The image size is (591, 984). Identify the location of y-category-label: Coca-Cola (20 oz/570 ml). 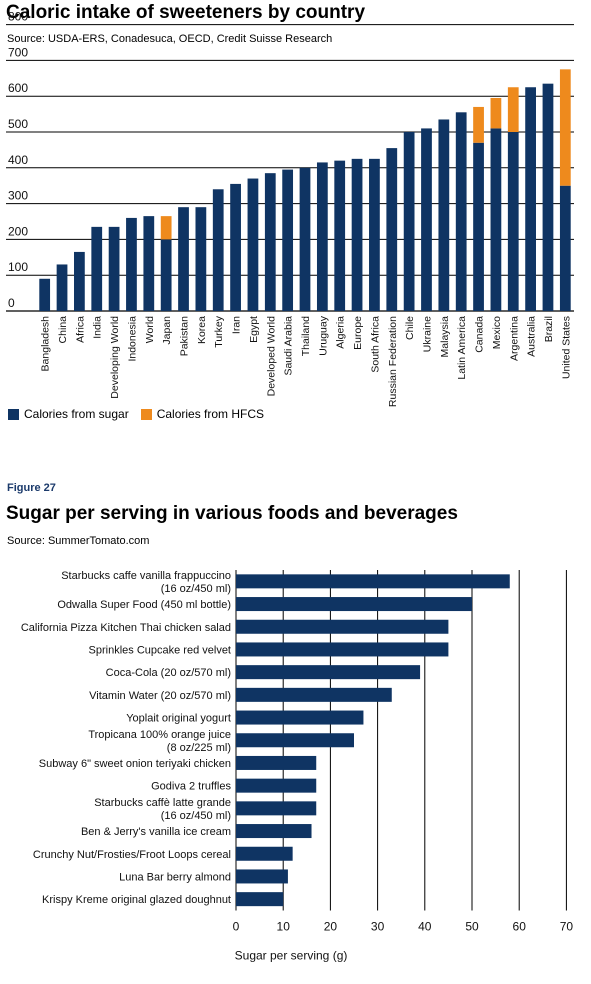
(168, 673).